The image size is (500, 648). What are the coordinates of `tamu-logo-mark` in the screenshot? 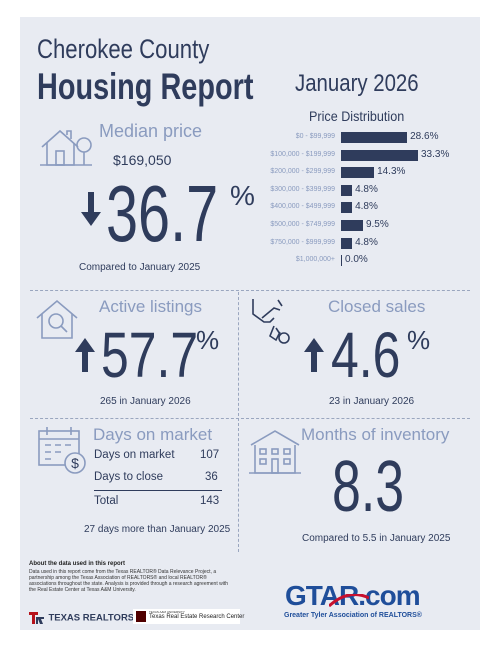 It's located at (141, 616).